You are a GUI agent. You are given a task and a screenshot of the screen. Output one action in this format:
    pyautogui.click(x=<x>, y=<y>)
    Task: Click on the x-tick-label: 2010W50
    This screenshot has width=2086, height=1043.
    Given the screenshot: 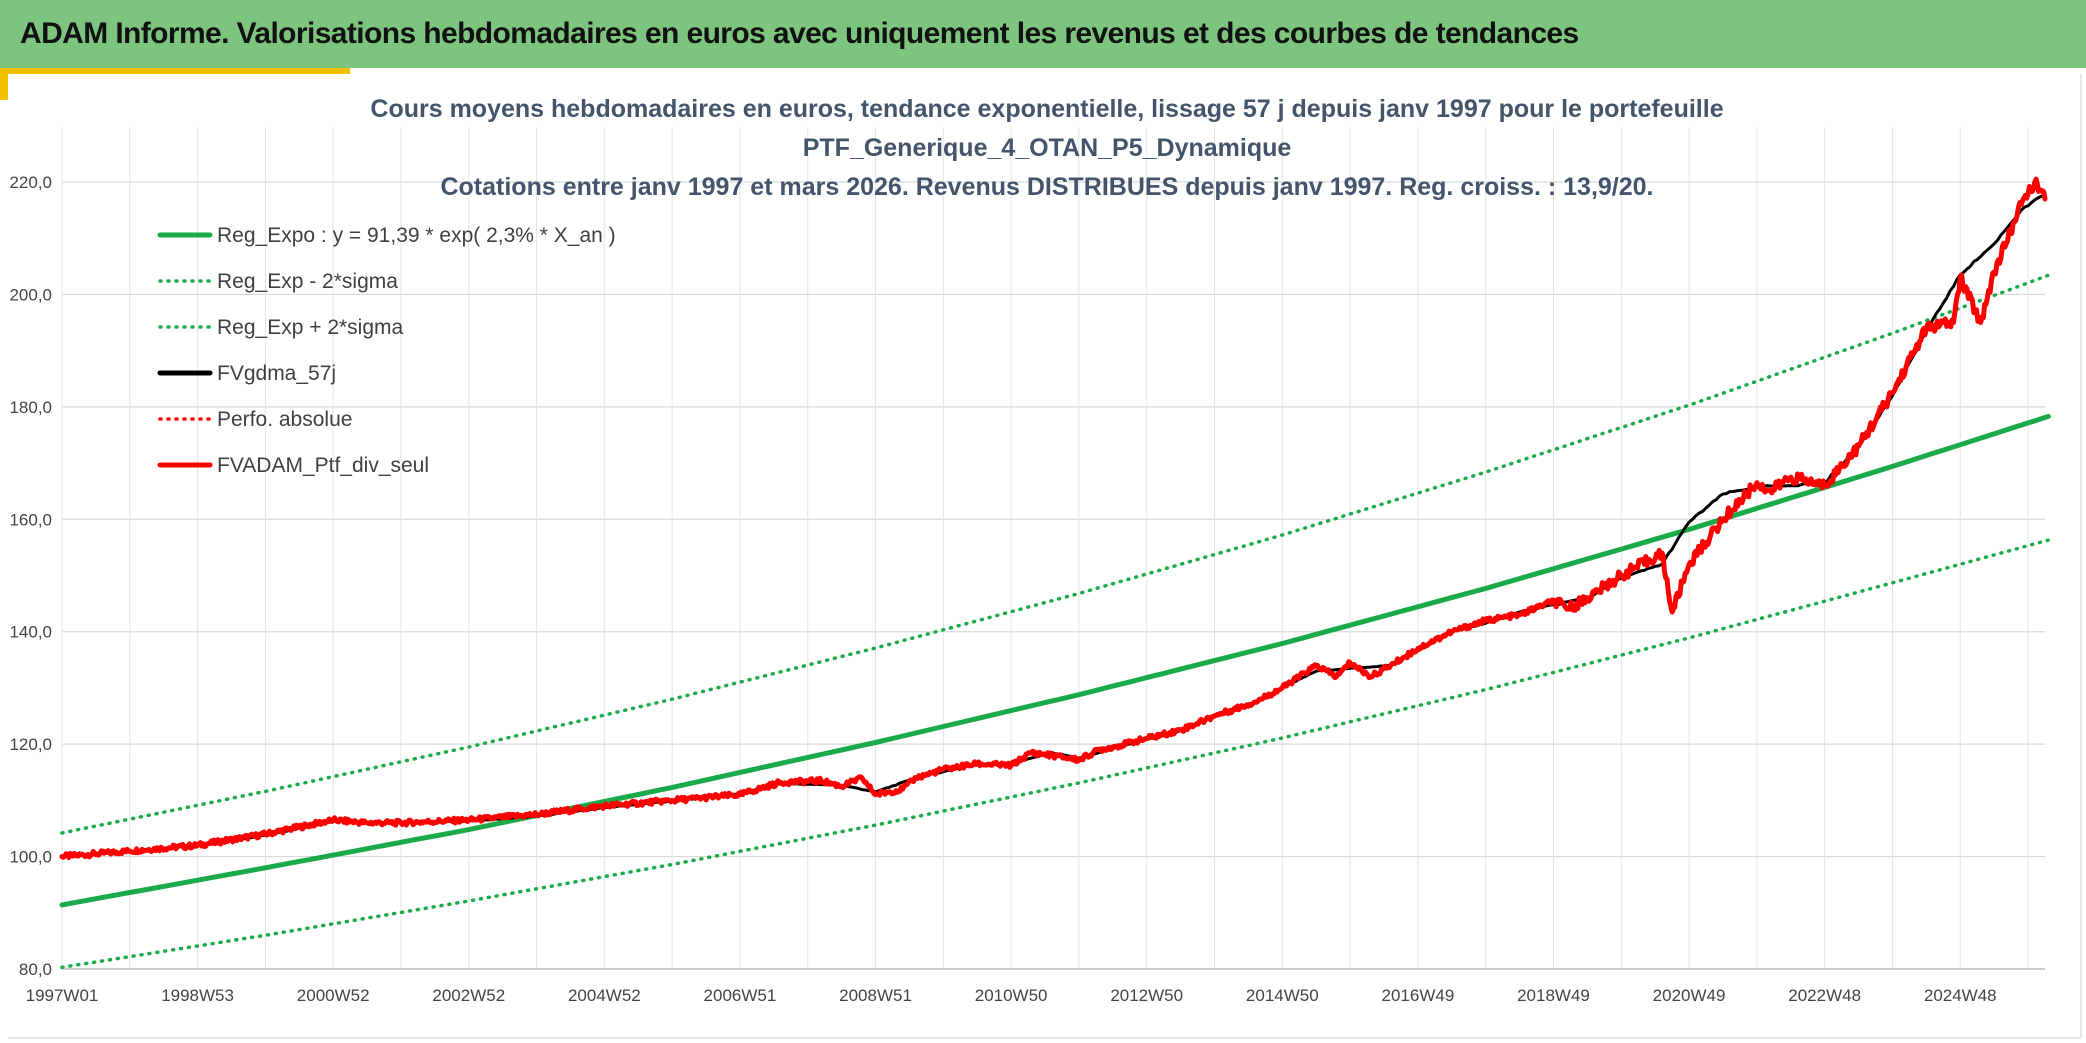 What is the action you would take?
    pyautogui.click(x=1011, y=995)
    